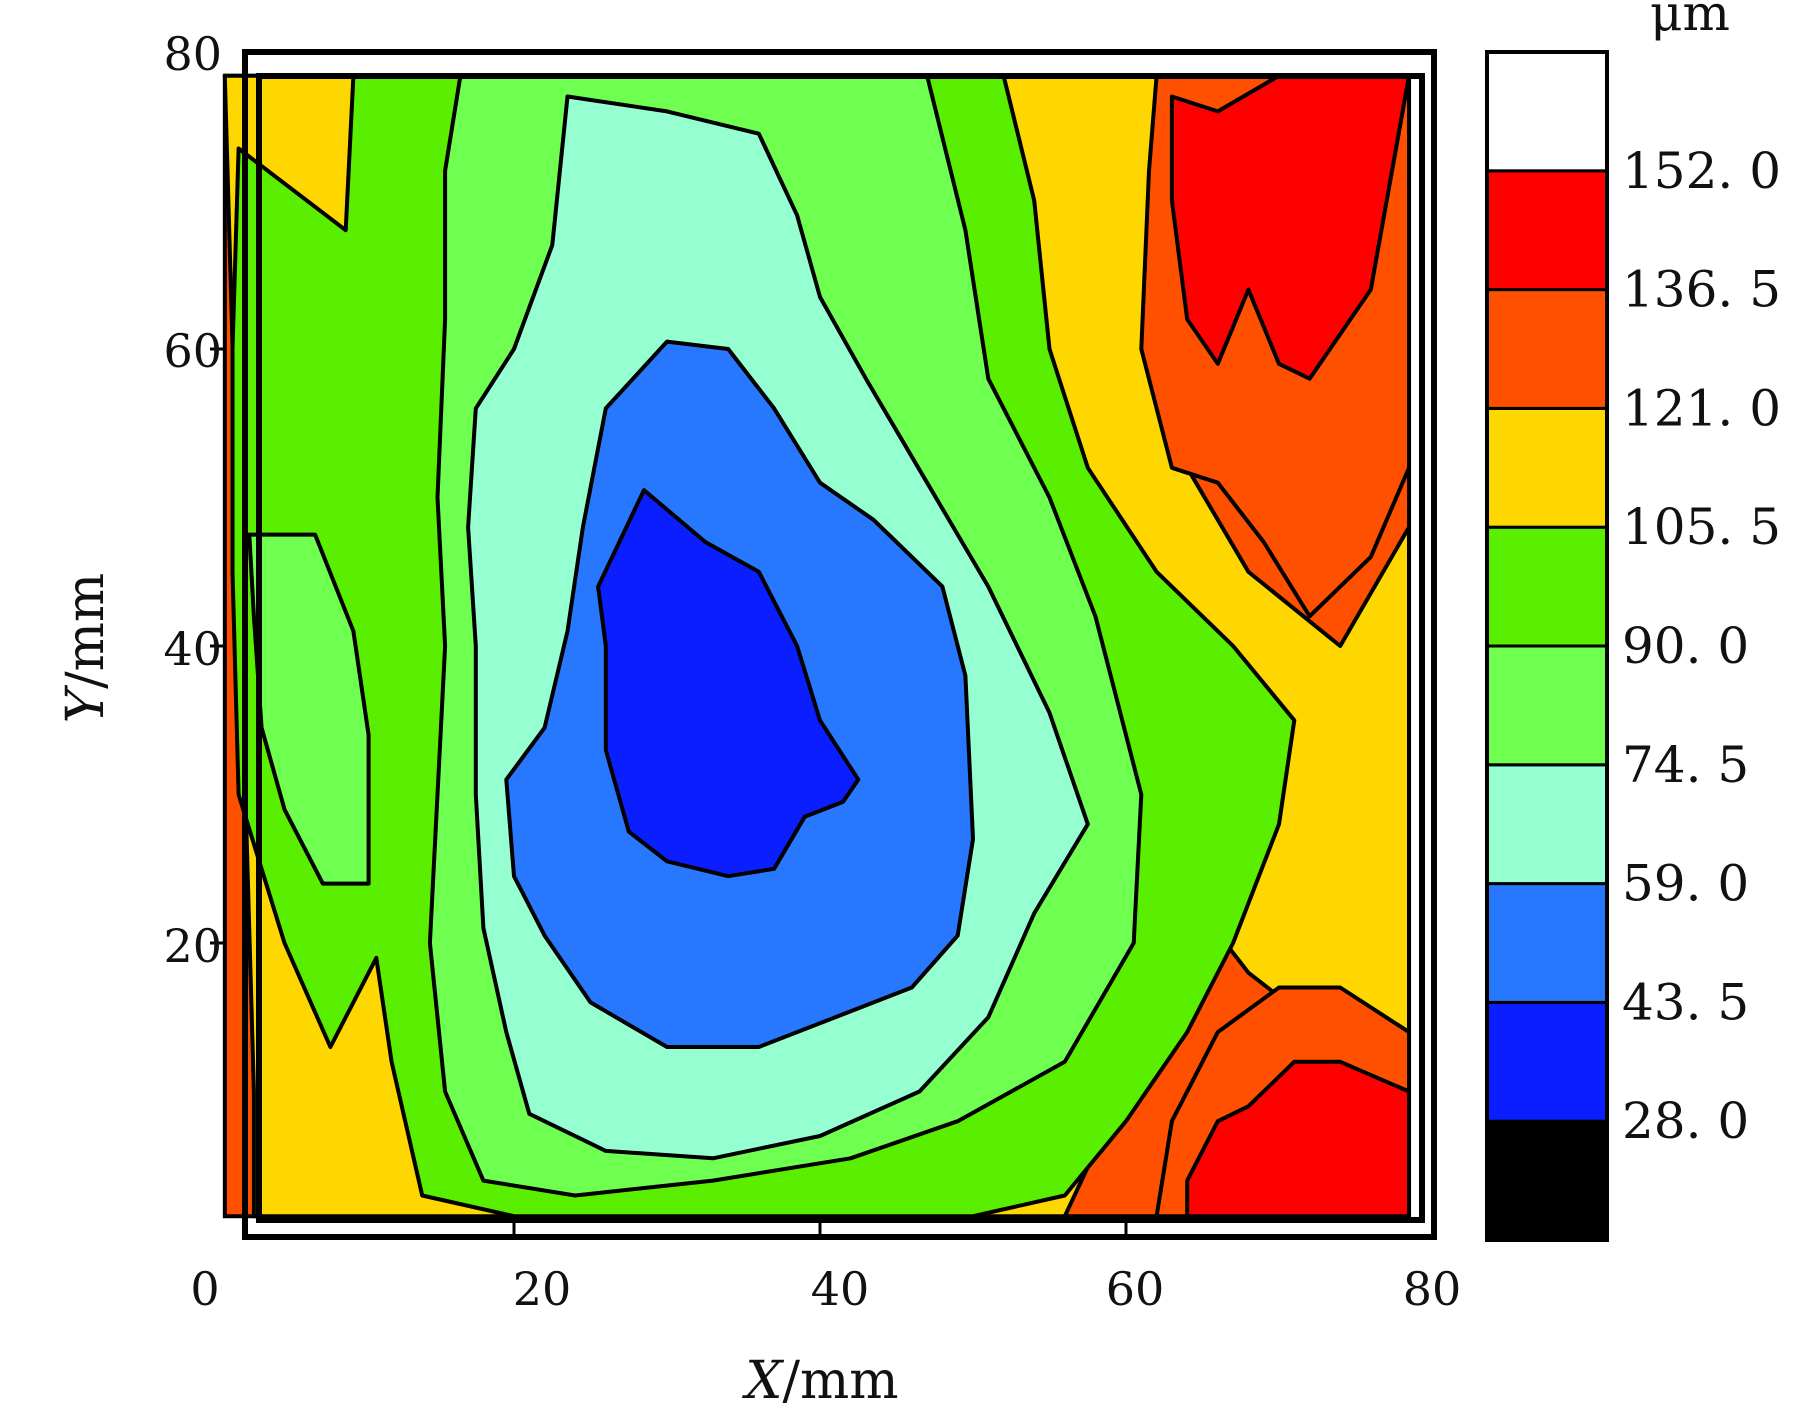 This screenshot has width=1819, height=1414. I want to click on x-tick-label-80: 80, so click(1432, 1289).